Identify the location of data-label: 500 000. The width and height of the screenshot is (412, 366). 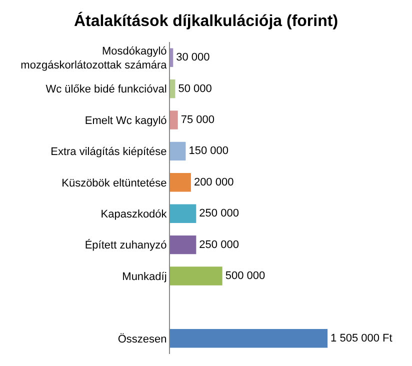
(245, 276).